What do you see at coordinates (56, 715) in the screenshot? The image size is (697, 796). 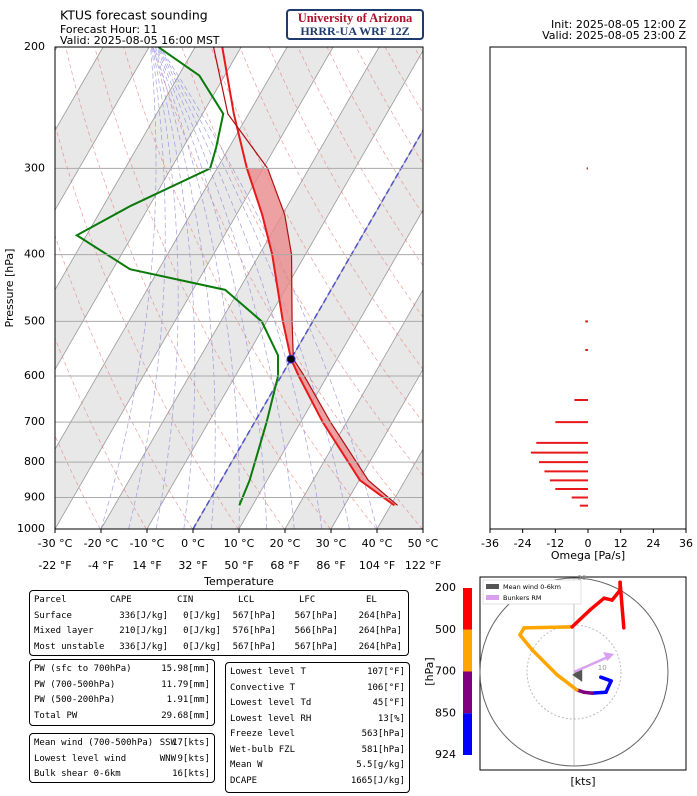 I see `table-cell: Total PW` at bounding box center [56, 715].